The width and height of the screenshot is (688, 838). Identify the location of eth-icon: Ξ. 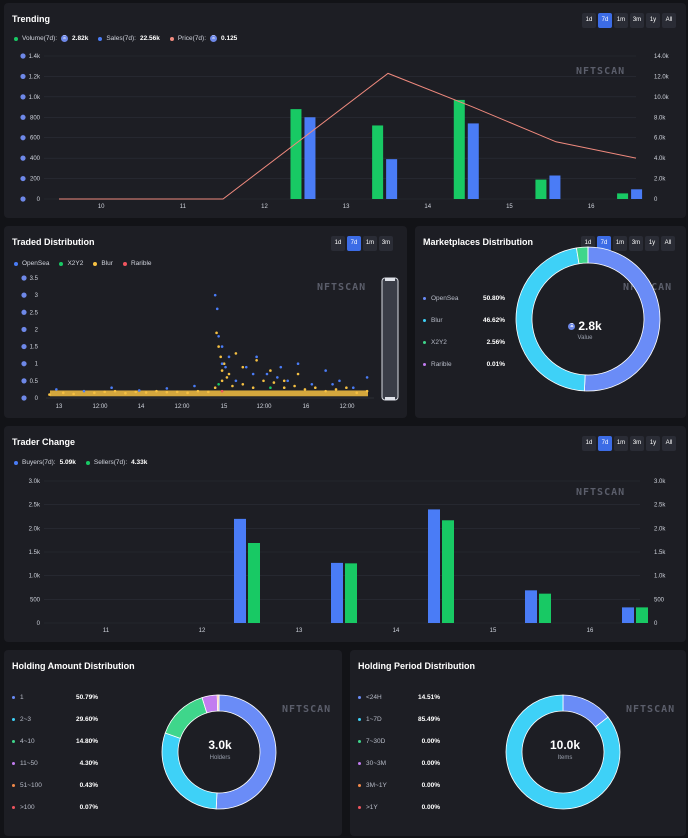
(65, 38).